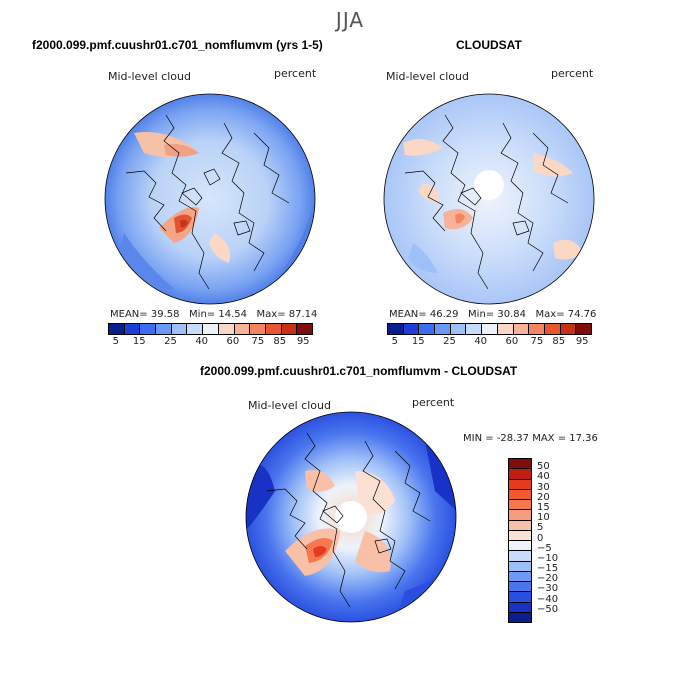 Image resolution: width=700 pixels, height=700 pixels. I want to click on panel3-colorbar-tick-label: 40, so click(543, 477).